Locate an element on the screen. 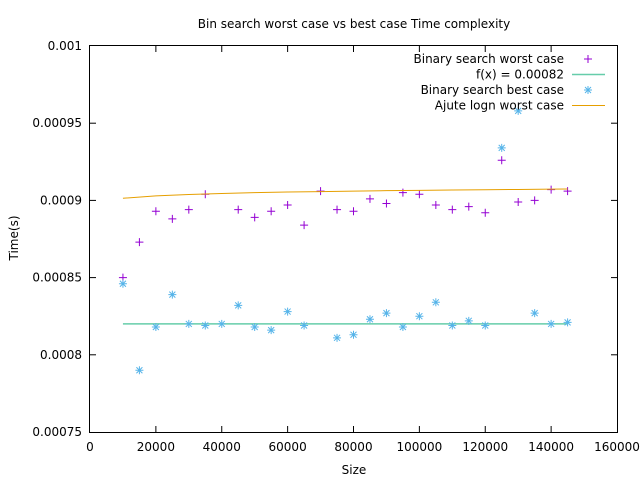  y-tick-label: 0.0009 is located at coordinates (61, 200).